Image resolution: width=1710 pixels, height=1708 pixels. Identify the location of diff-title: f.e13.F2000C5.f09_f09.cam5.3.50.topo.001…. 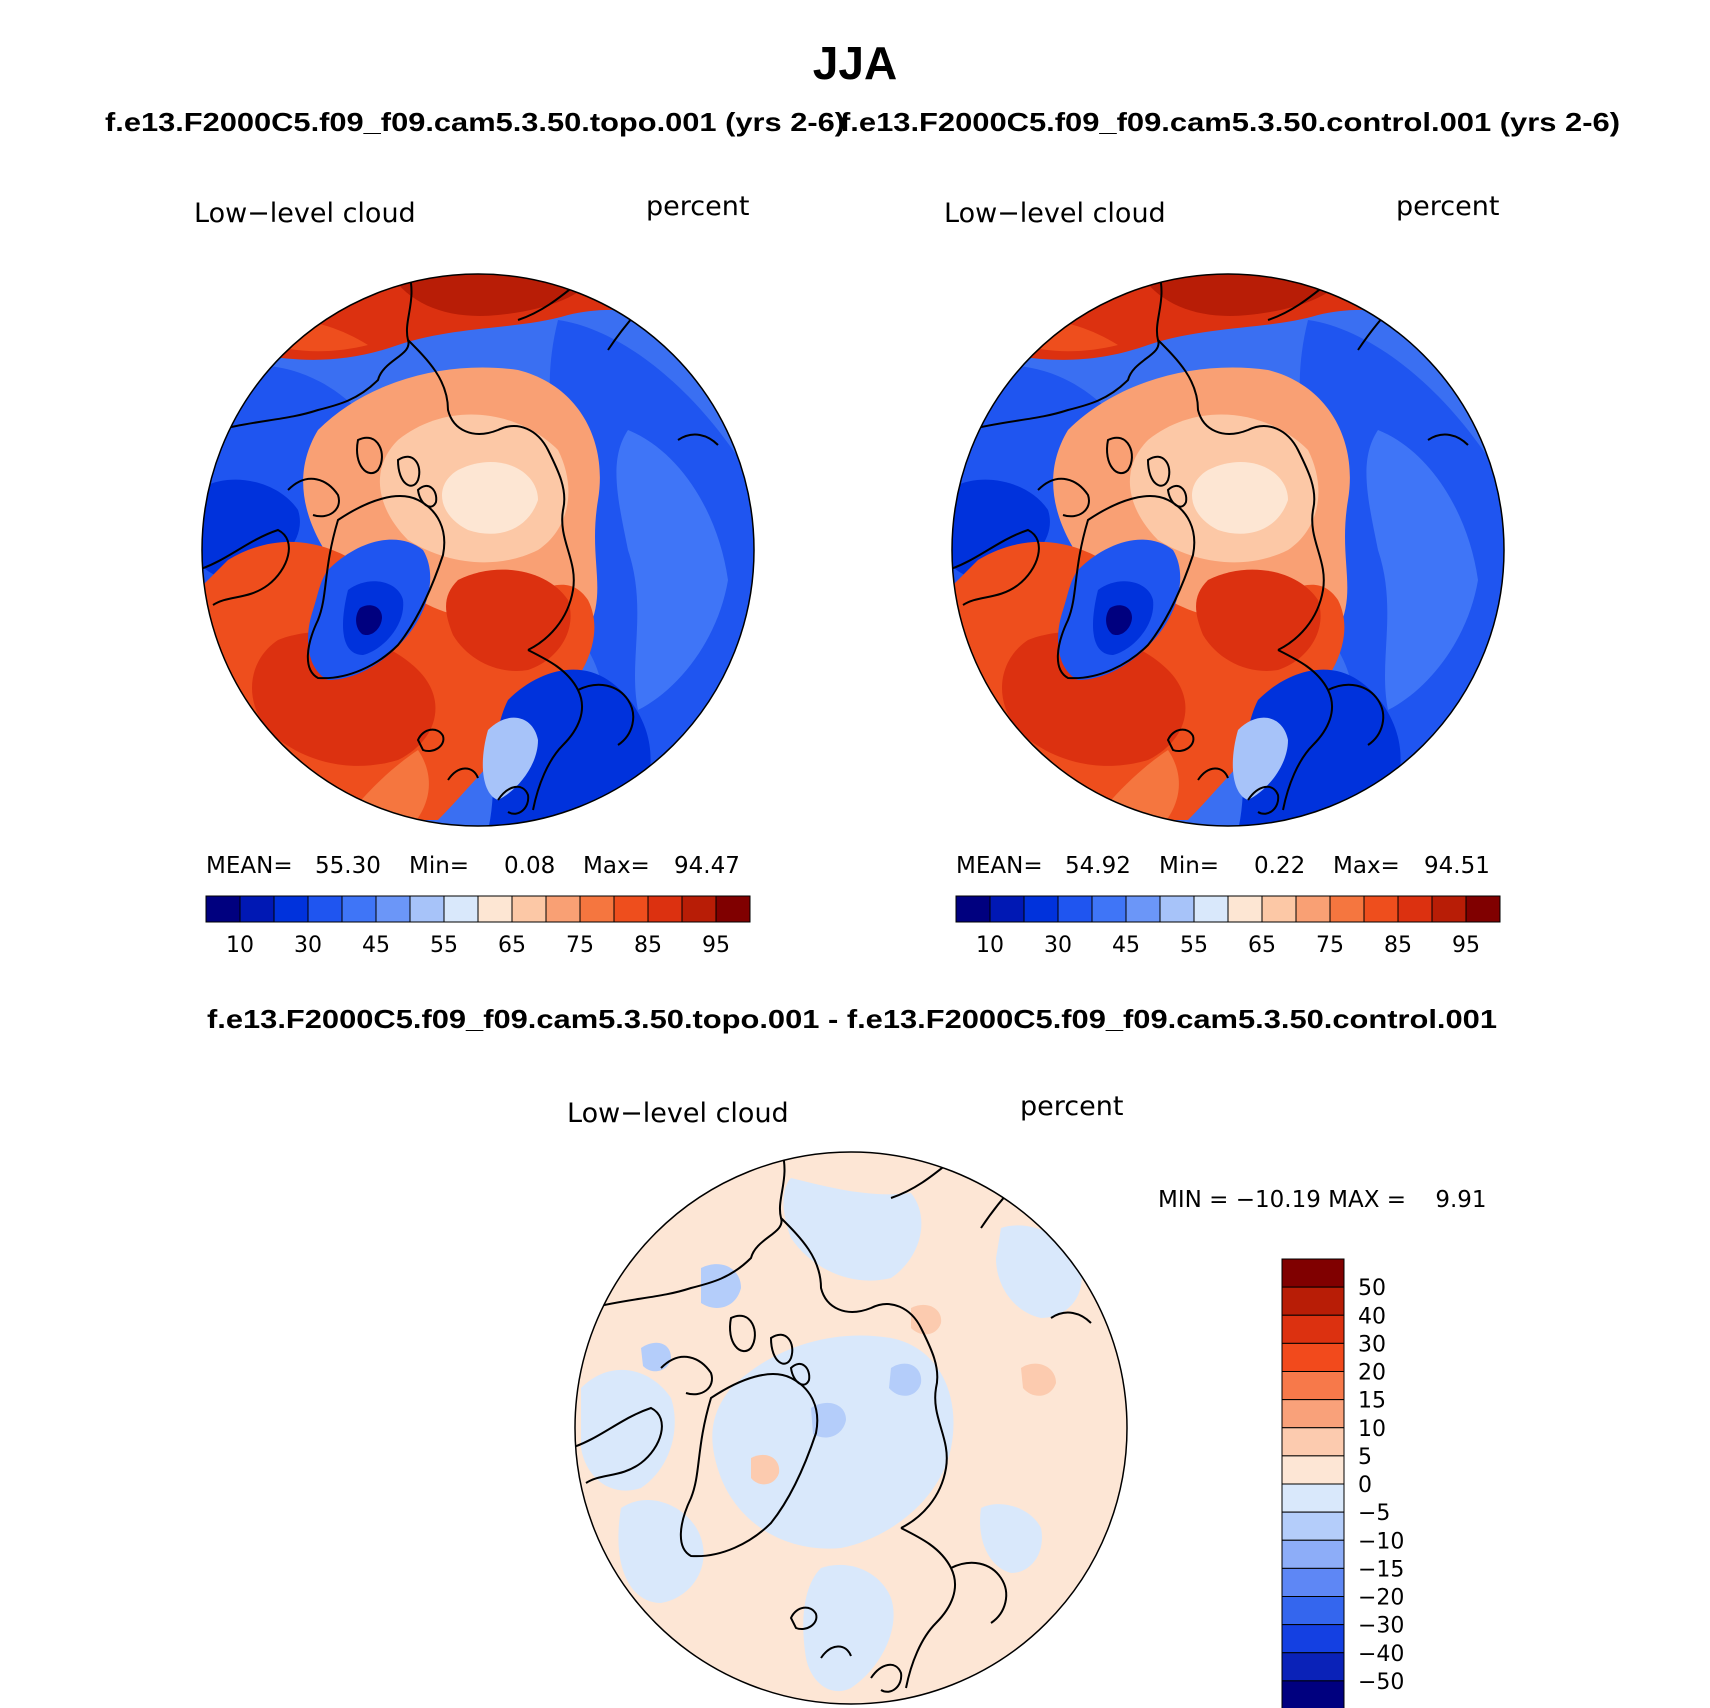
(852, 1019).